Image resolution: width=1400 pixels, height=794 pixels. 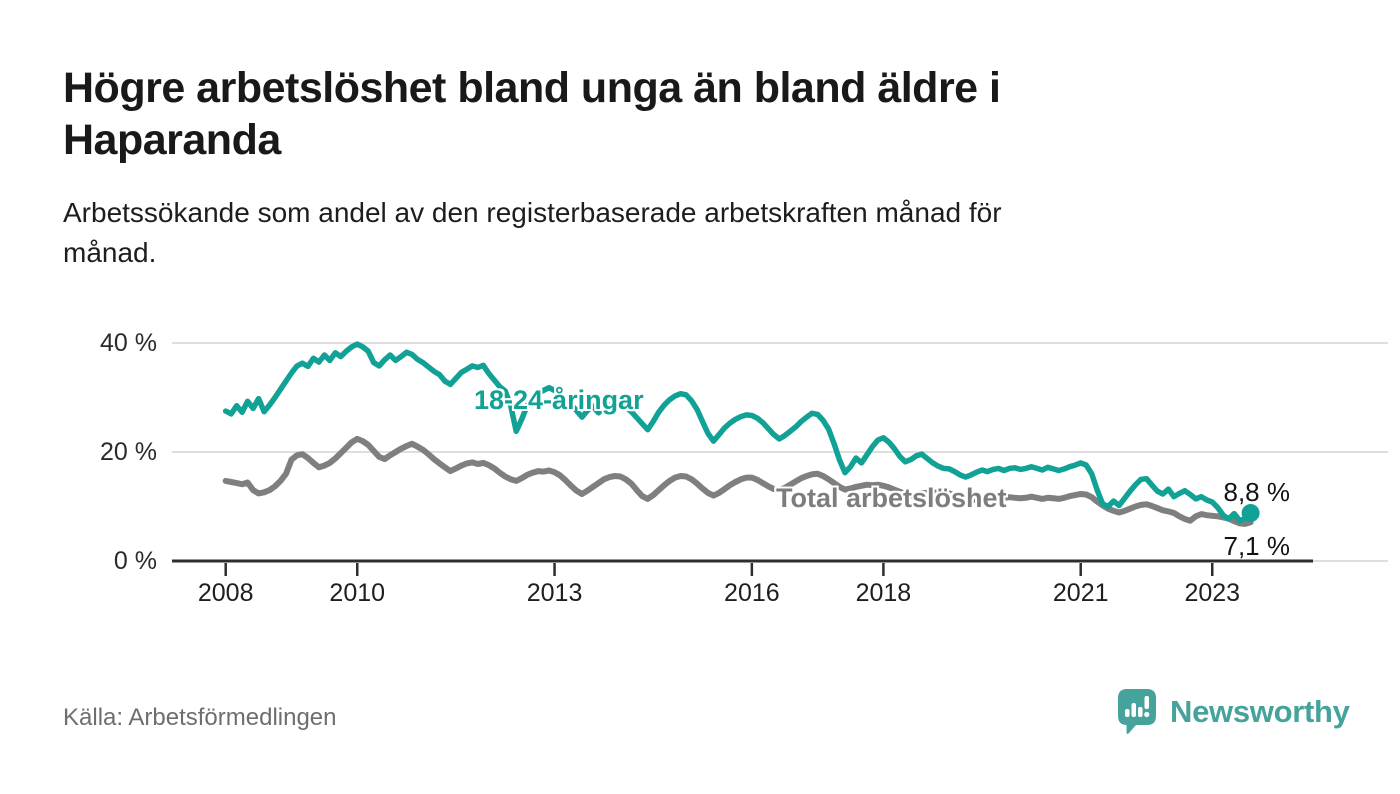 I want to click on x-axis-tick-label-2016: 2016, so click(x=752, y=593).